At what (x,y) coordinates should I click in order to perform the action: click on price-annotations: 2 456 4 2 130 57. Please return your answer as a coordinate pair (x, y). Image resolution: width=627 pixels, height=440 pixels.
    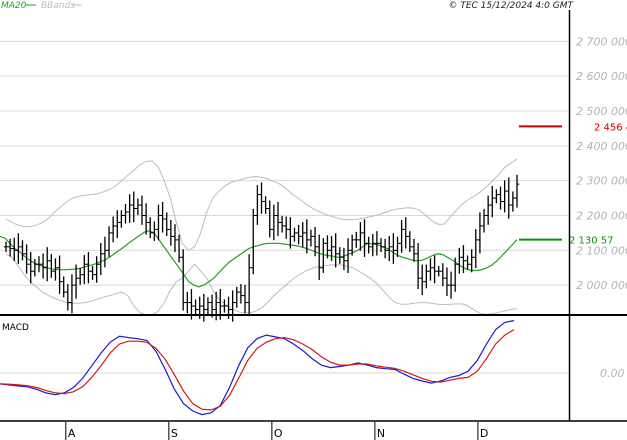
    Looking at the image, I should click on (573, 184).